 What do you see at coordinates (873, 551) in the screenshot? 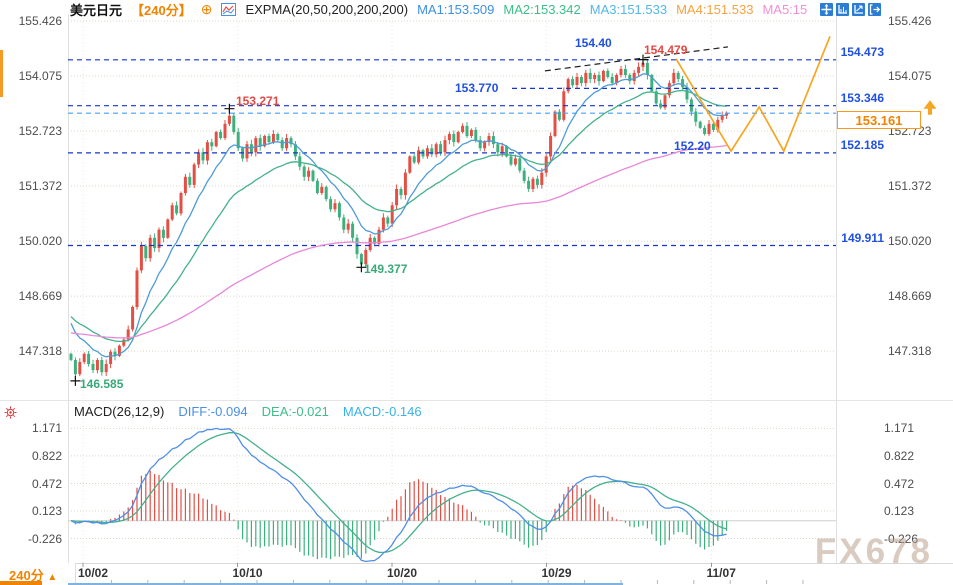
I see `watermark: FX678` at bounding box center [873, 551].